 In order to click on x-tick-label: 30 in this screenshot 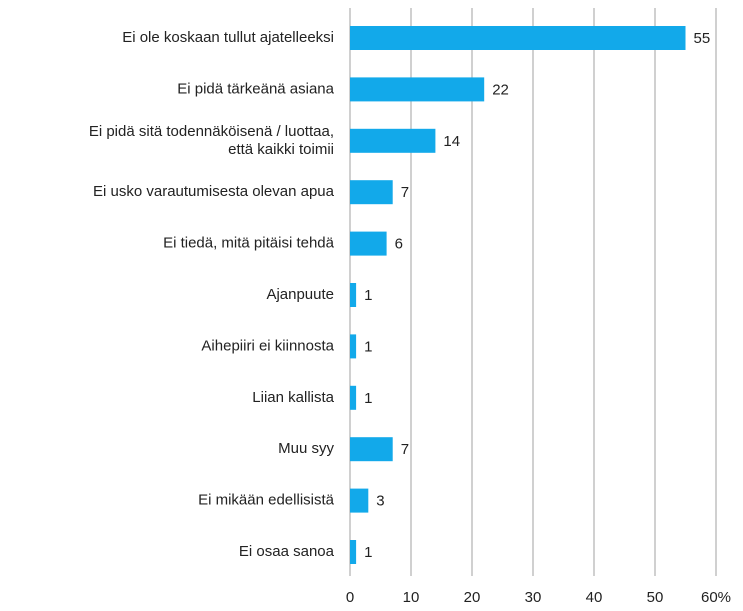, I will do `click(533, 597)`.